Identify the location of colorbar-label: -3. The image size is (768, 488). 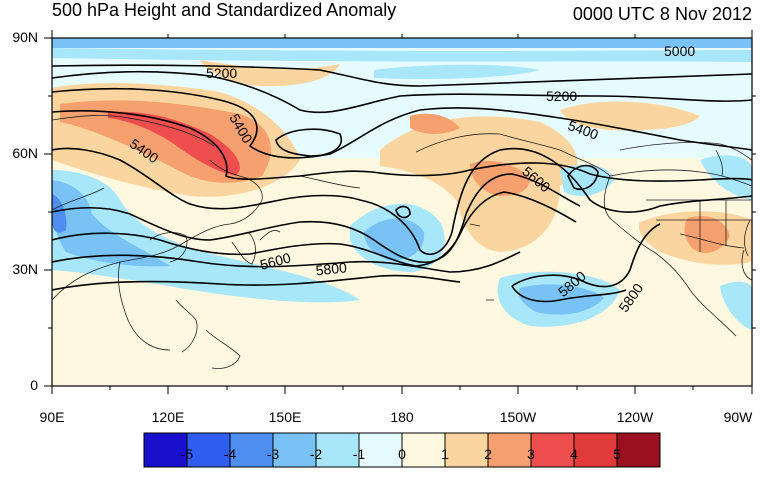
(273, 454).